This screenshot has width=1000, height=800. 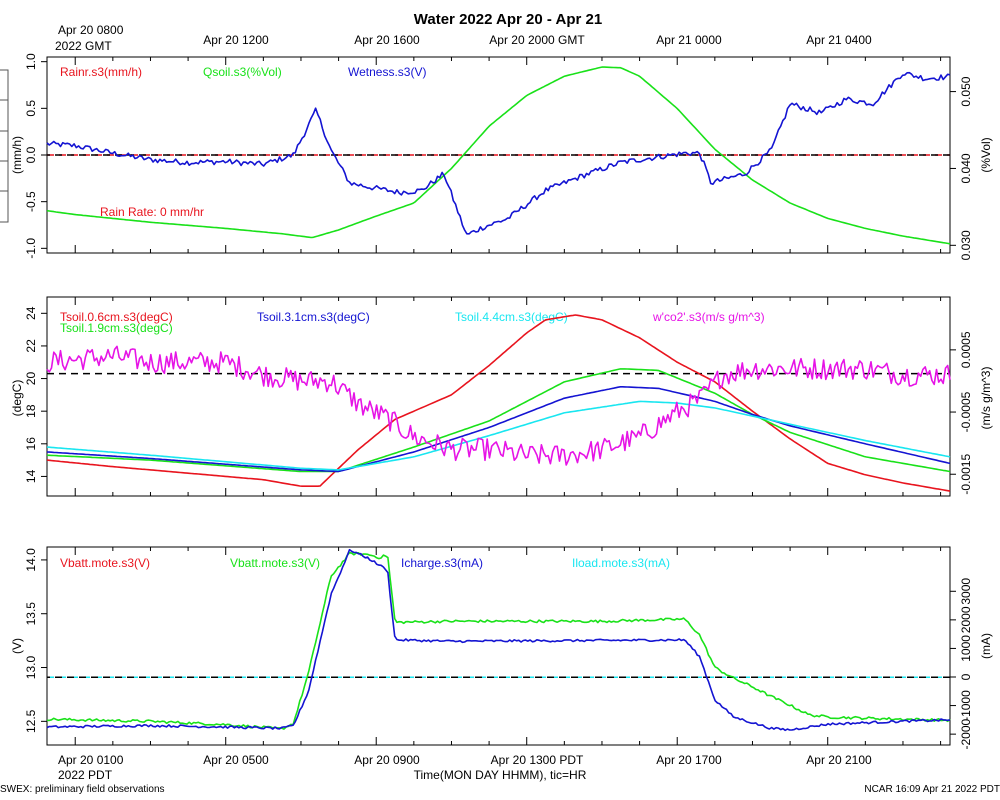 I want to click on scroll-handle, so click(x=4, y=146).